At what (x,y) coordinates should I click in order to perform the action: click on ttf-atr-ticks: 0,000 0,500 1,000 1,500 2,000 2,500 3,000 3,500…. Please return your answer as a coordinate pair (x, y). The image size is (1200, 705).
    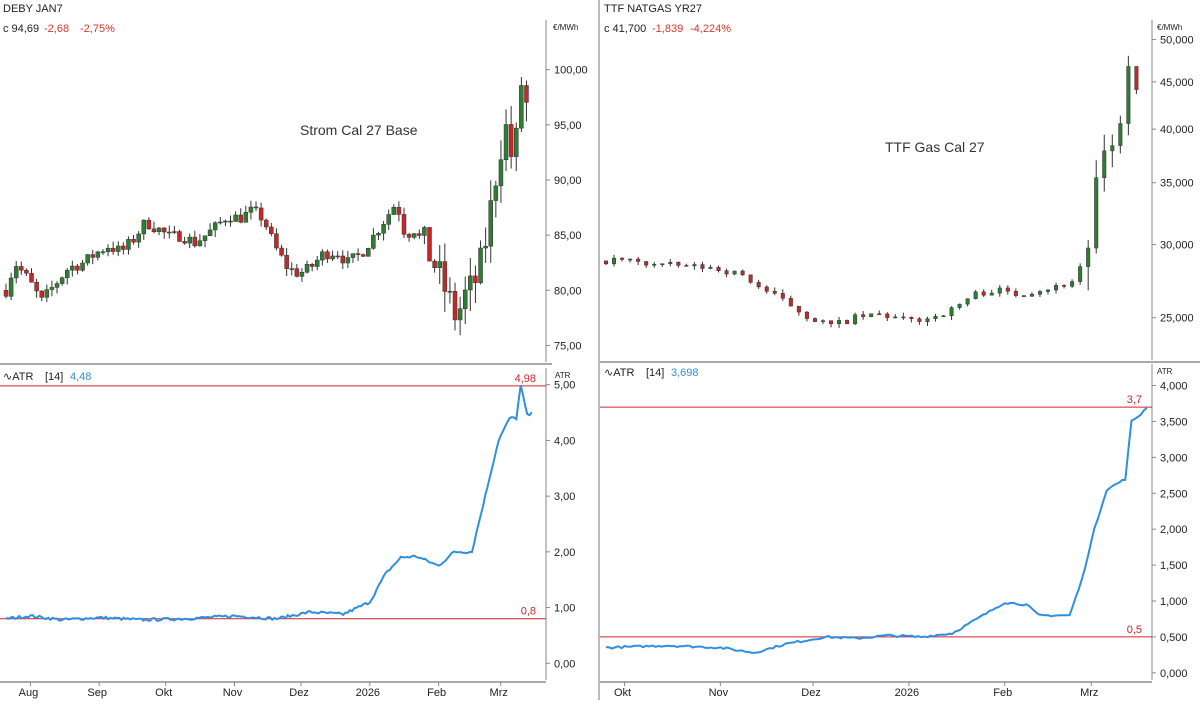
    Looking at the image, I should click on (1170, 530).